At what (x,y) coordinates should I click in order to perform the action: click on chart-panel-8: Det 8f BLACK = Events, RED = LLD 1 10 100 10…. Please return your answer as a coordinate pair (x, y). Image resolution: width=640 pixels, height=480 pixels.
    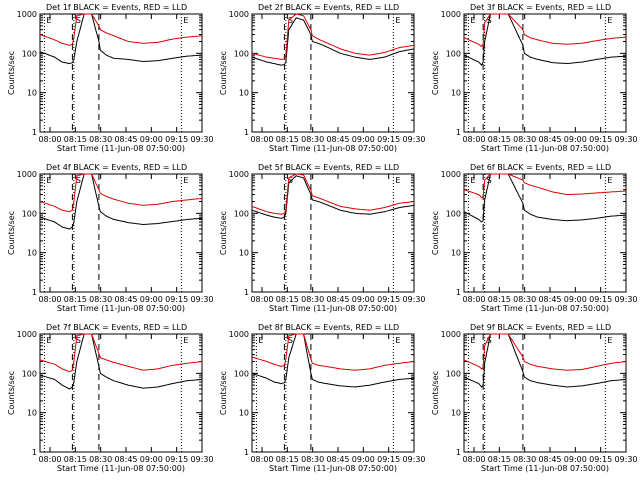
    Looking at the image, I should click on (322, 398).